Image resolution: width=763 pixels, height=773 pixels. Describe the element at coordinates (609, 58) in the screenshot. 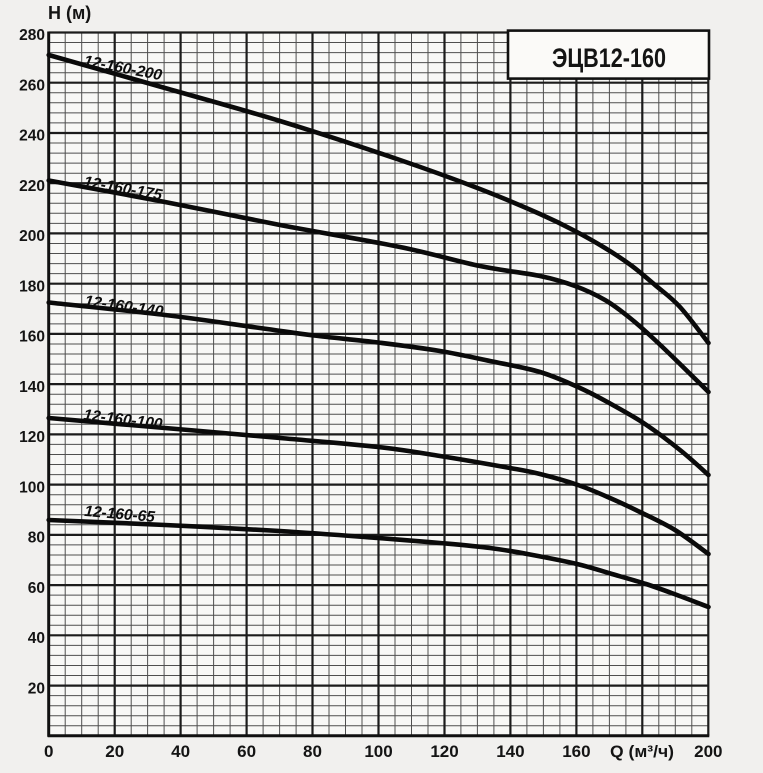

I see `svg-text: ЭЦВ12-160` at that location.